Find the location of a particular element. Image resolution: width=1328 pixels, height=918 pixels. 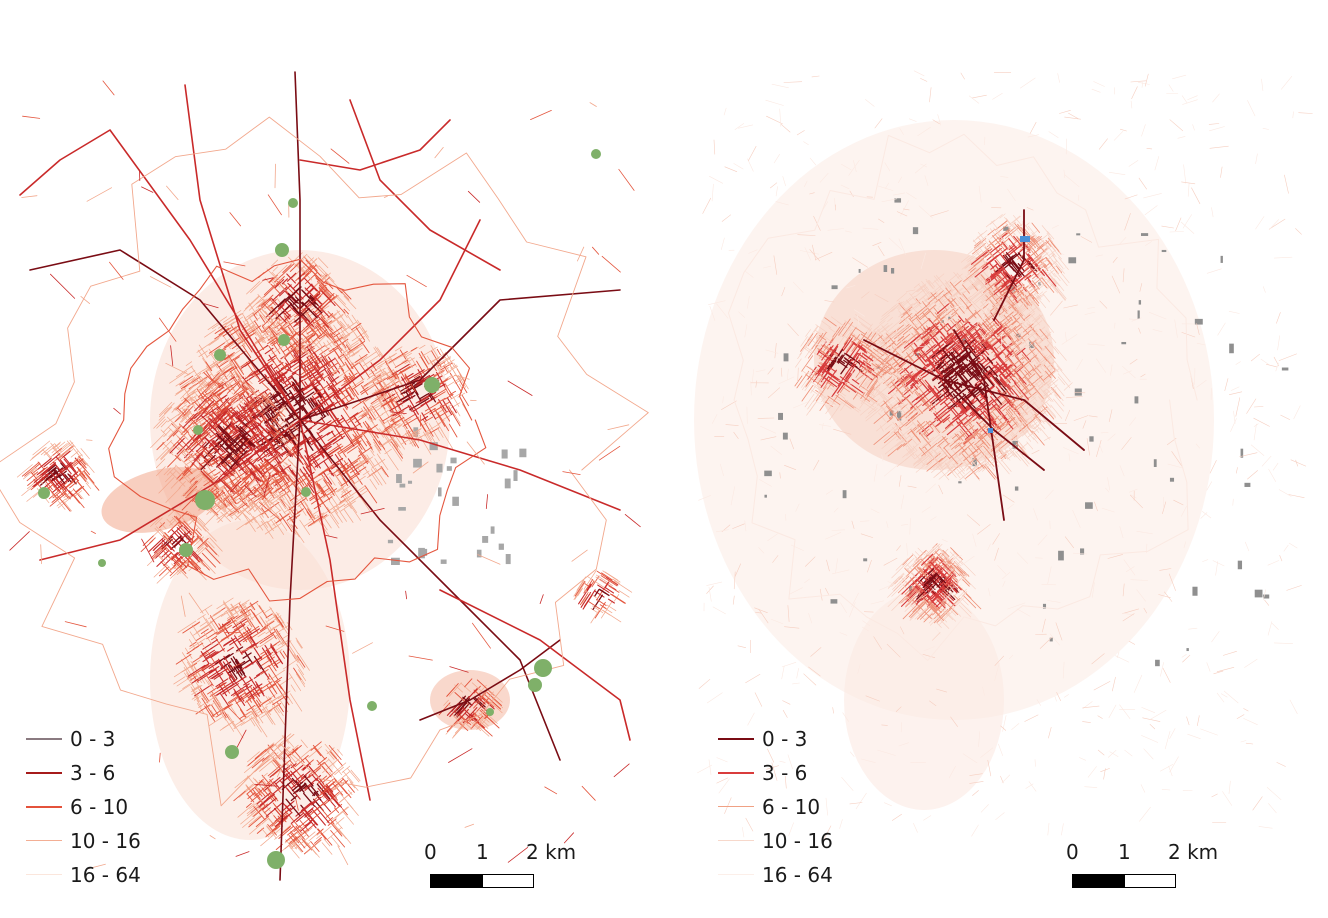

legend-label: 16 - 64 is located at coordinates (105, 875).